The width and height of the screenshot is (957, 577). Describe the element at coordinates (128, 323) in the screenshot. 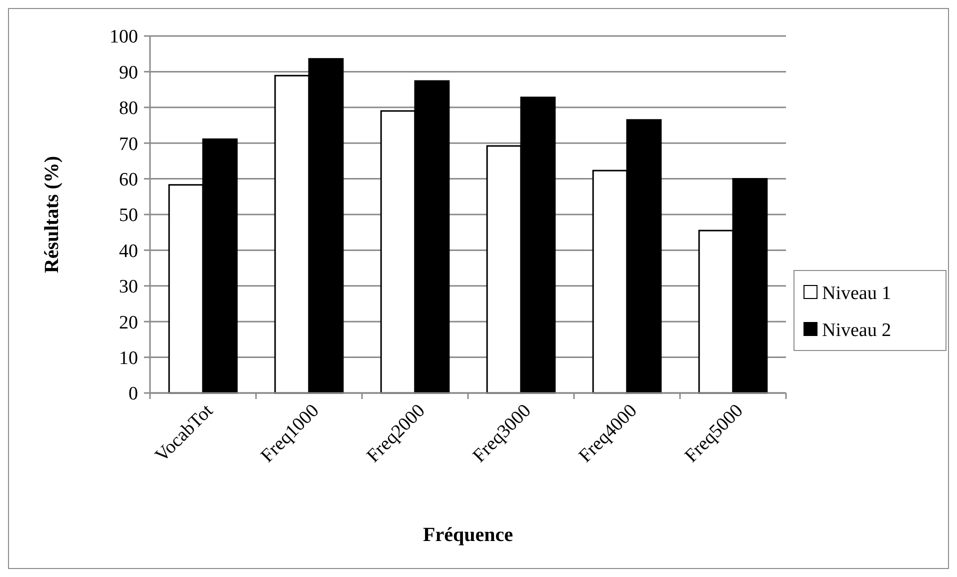

I see `y-tick-label: 20` at that location.